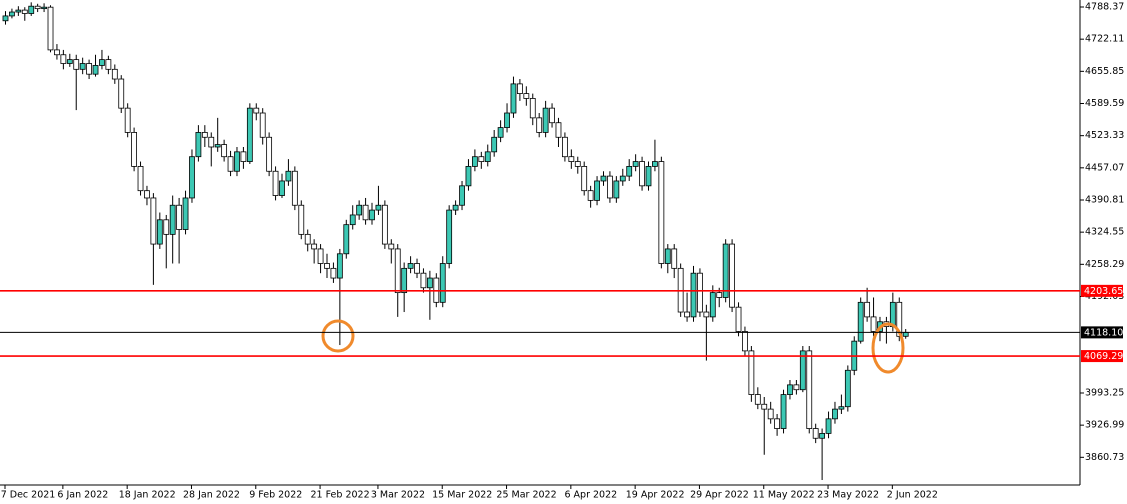 The image size is (1127, 504). Describe the element at coordinates (1104, 232) in the screenshot. I see `y-tick-label: 4324.55` at that location.